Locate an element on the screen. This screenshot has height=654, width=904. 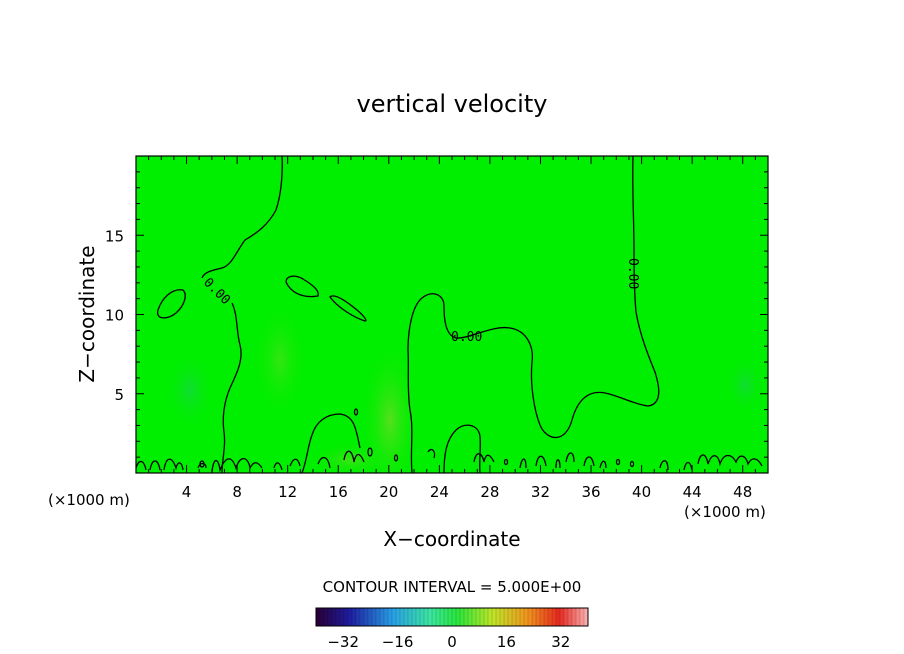
x-tick-label: 40 is located at coordinates (641, 492).